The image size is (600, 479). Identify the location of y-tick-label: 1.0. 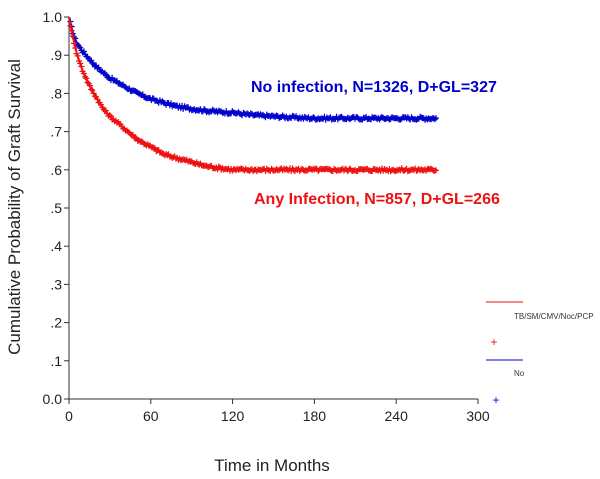
(53, 17).